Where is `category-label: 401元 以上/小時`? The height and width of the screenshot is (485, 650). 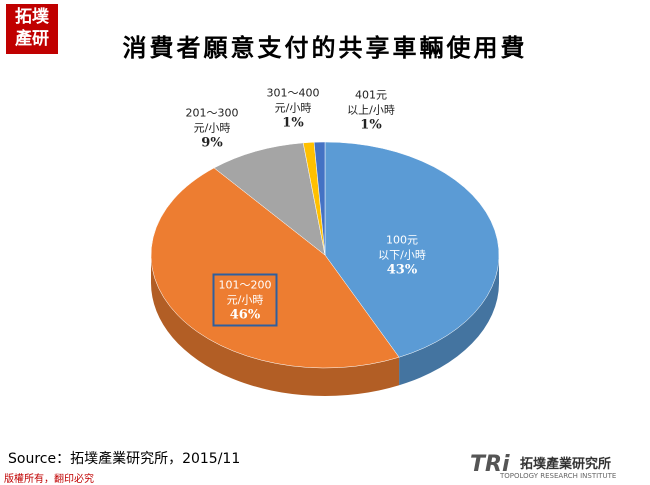 category-label: 401元 以上/小時 is located at coordinates (371, 102).